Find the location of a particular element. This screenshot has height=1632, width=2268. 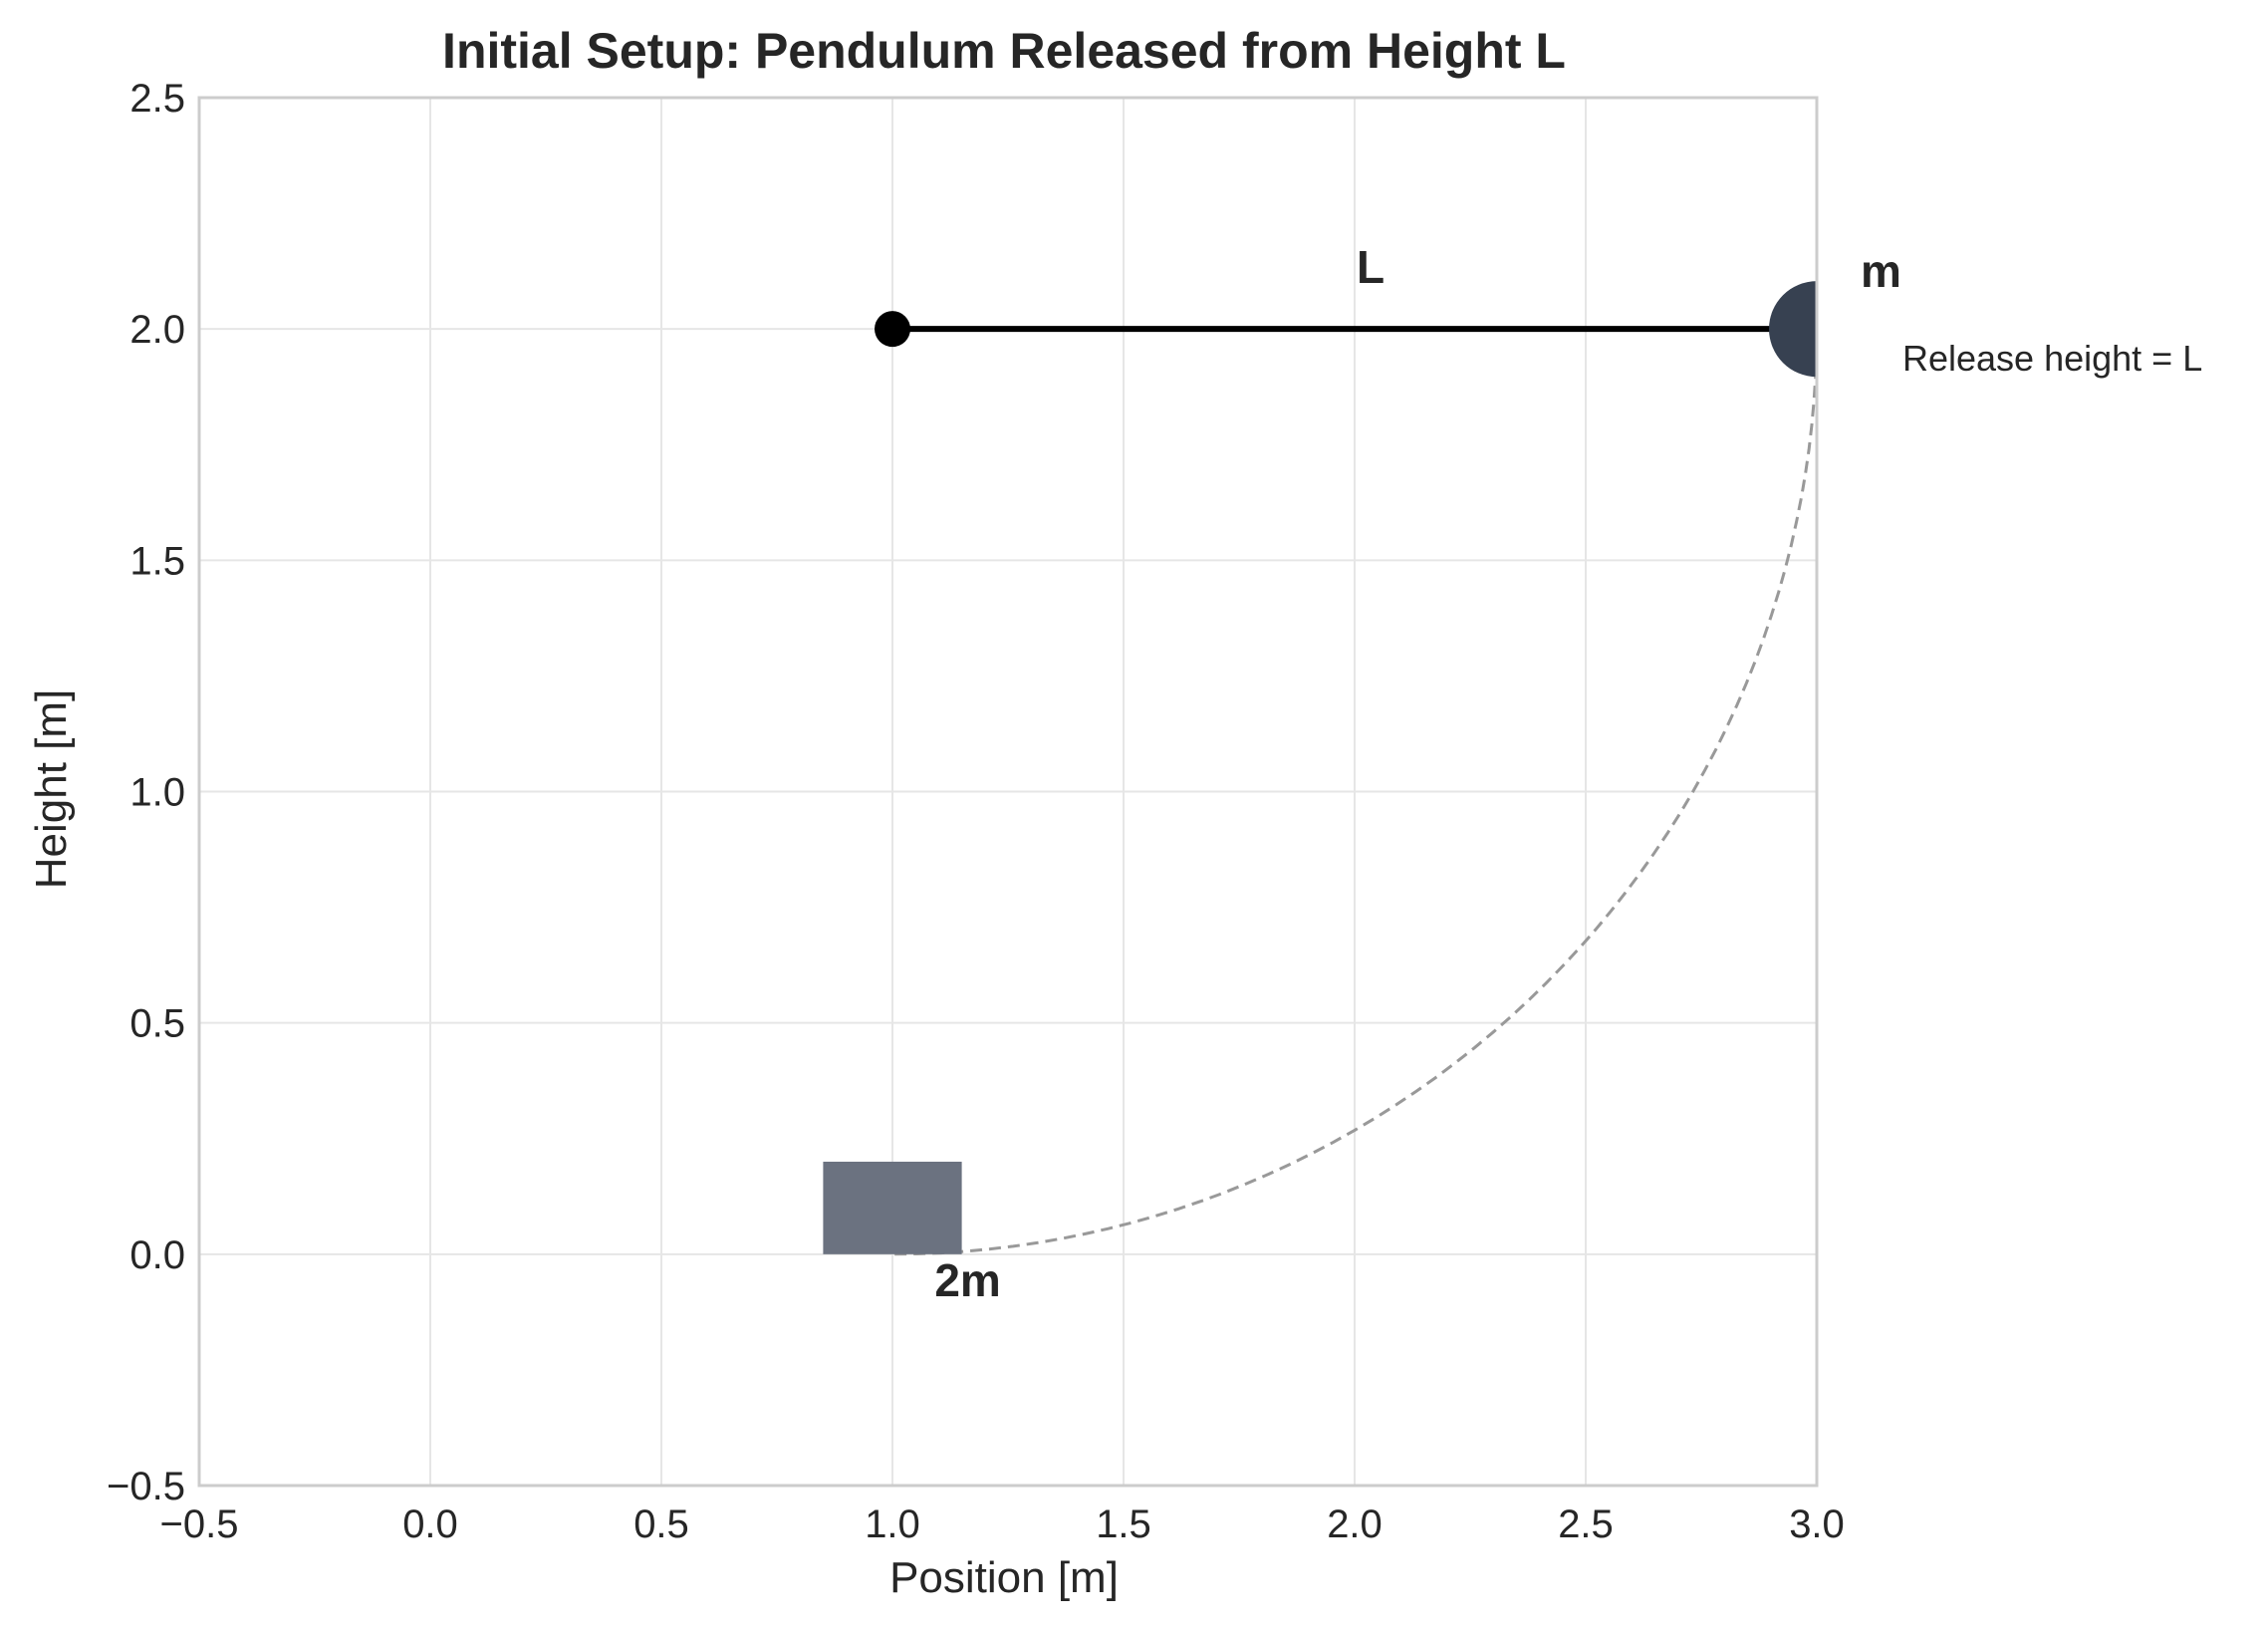

x-tick-label: 0.0 is located at coordinates (430, 1524).